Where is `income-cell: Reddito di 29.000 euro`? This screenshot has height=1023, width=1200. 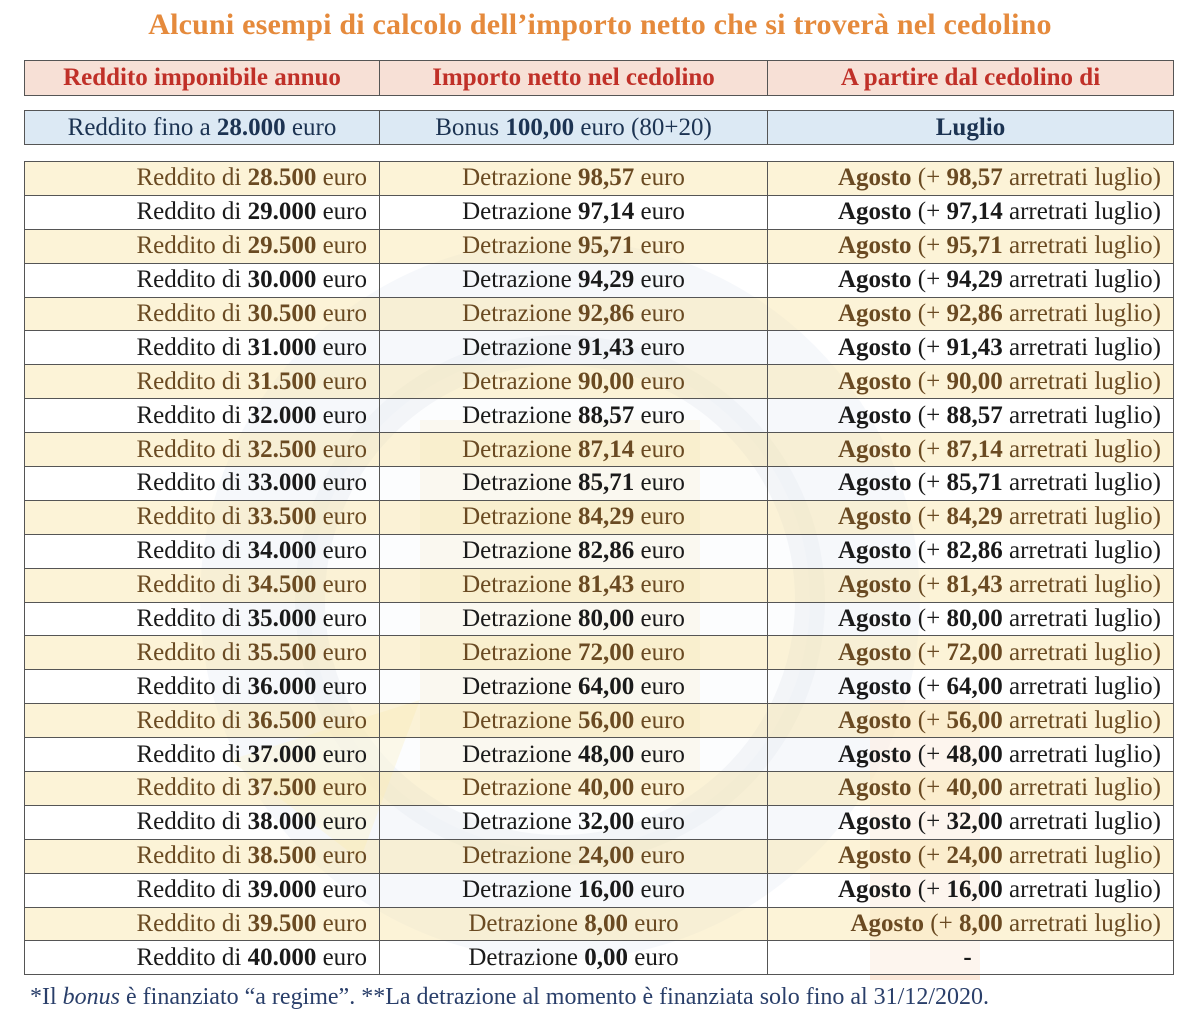 income-cell: Reddito di 29.000 euro is located at coordinates (202, 212).